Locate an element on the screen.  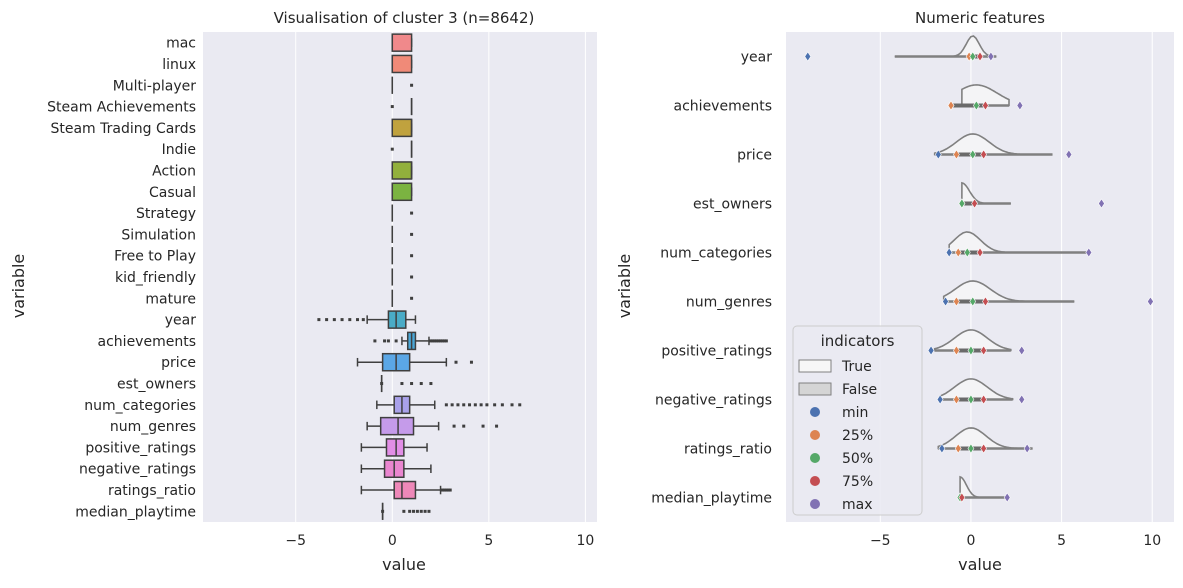
violin-achievements is located at coordinates (985, 97).